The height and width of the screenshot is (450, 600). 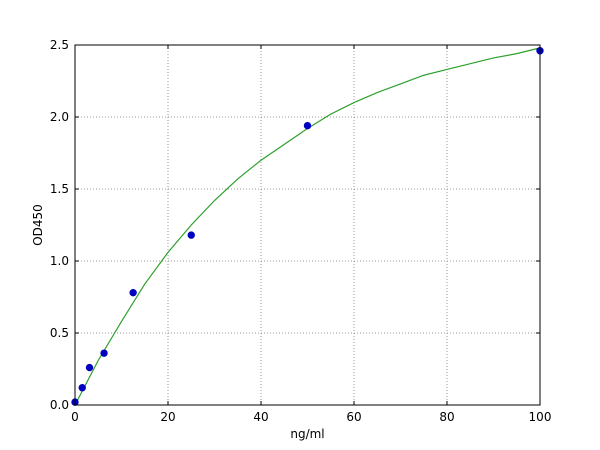 What do you see at coordinates (167, 417) in the screenshot?
I see `x-tick-label: 20` at bounding box center [167, 417].